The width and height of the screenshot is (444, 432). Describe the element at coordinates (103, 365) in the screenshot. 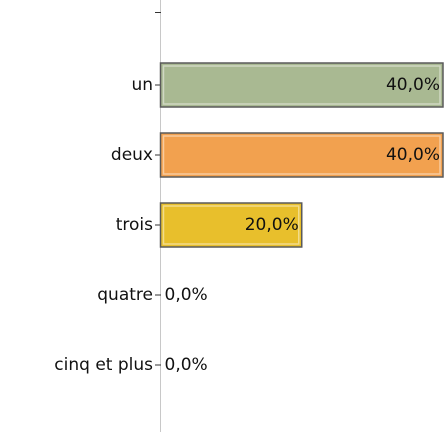

I see `y-tick-label: cinq et plus` at that location.